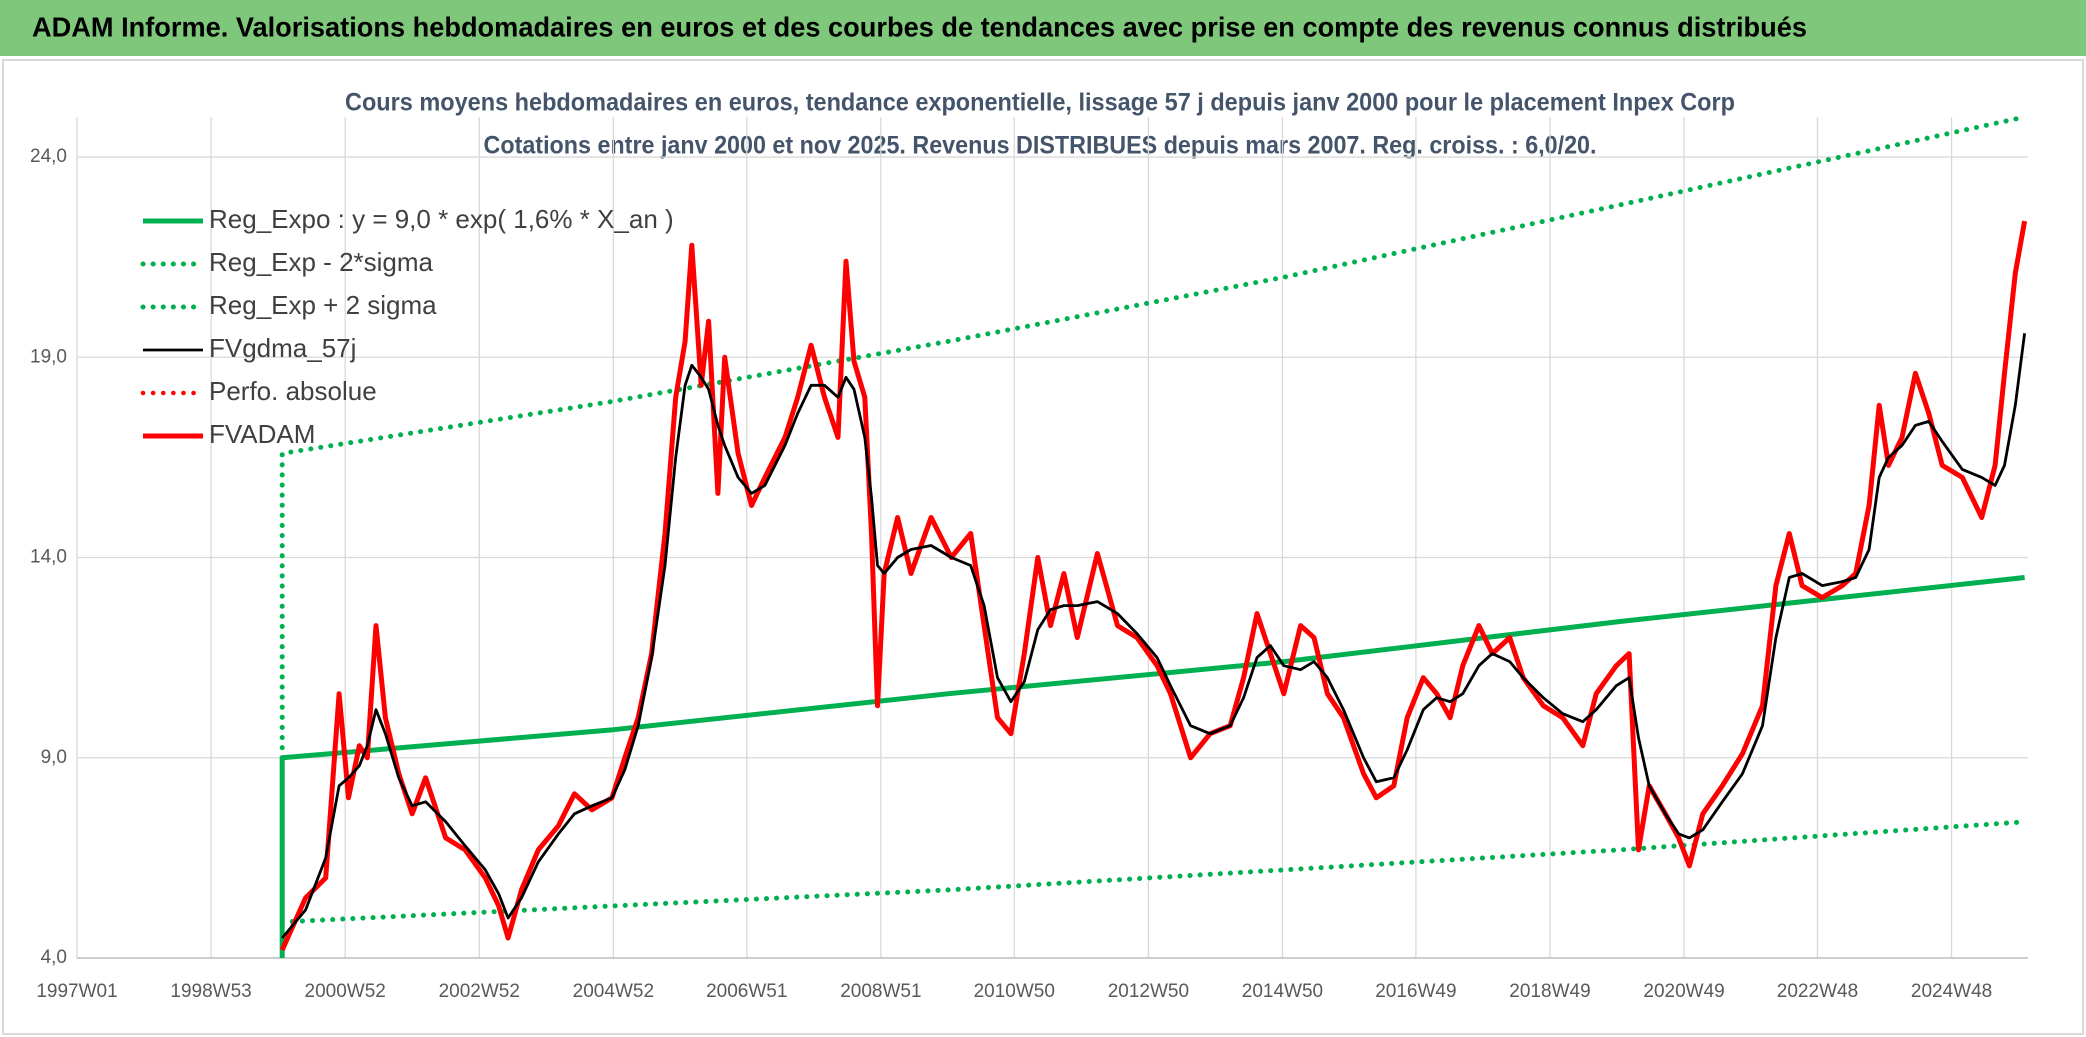  I want to click on title-bar, so click(1043, 28).